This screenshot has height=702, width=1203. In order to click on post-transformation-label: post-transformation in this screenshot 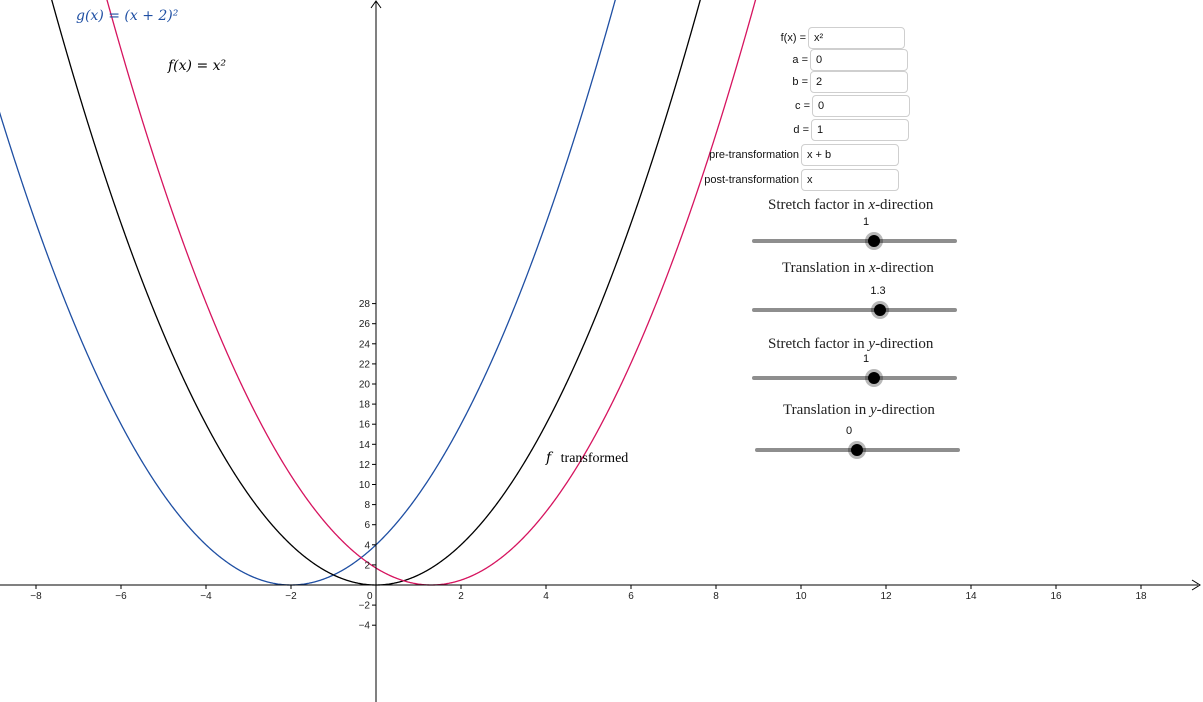, I will do `click(751, 180)`.